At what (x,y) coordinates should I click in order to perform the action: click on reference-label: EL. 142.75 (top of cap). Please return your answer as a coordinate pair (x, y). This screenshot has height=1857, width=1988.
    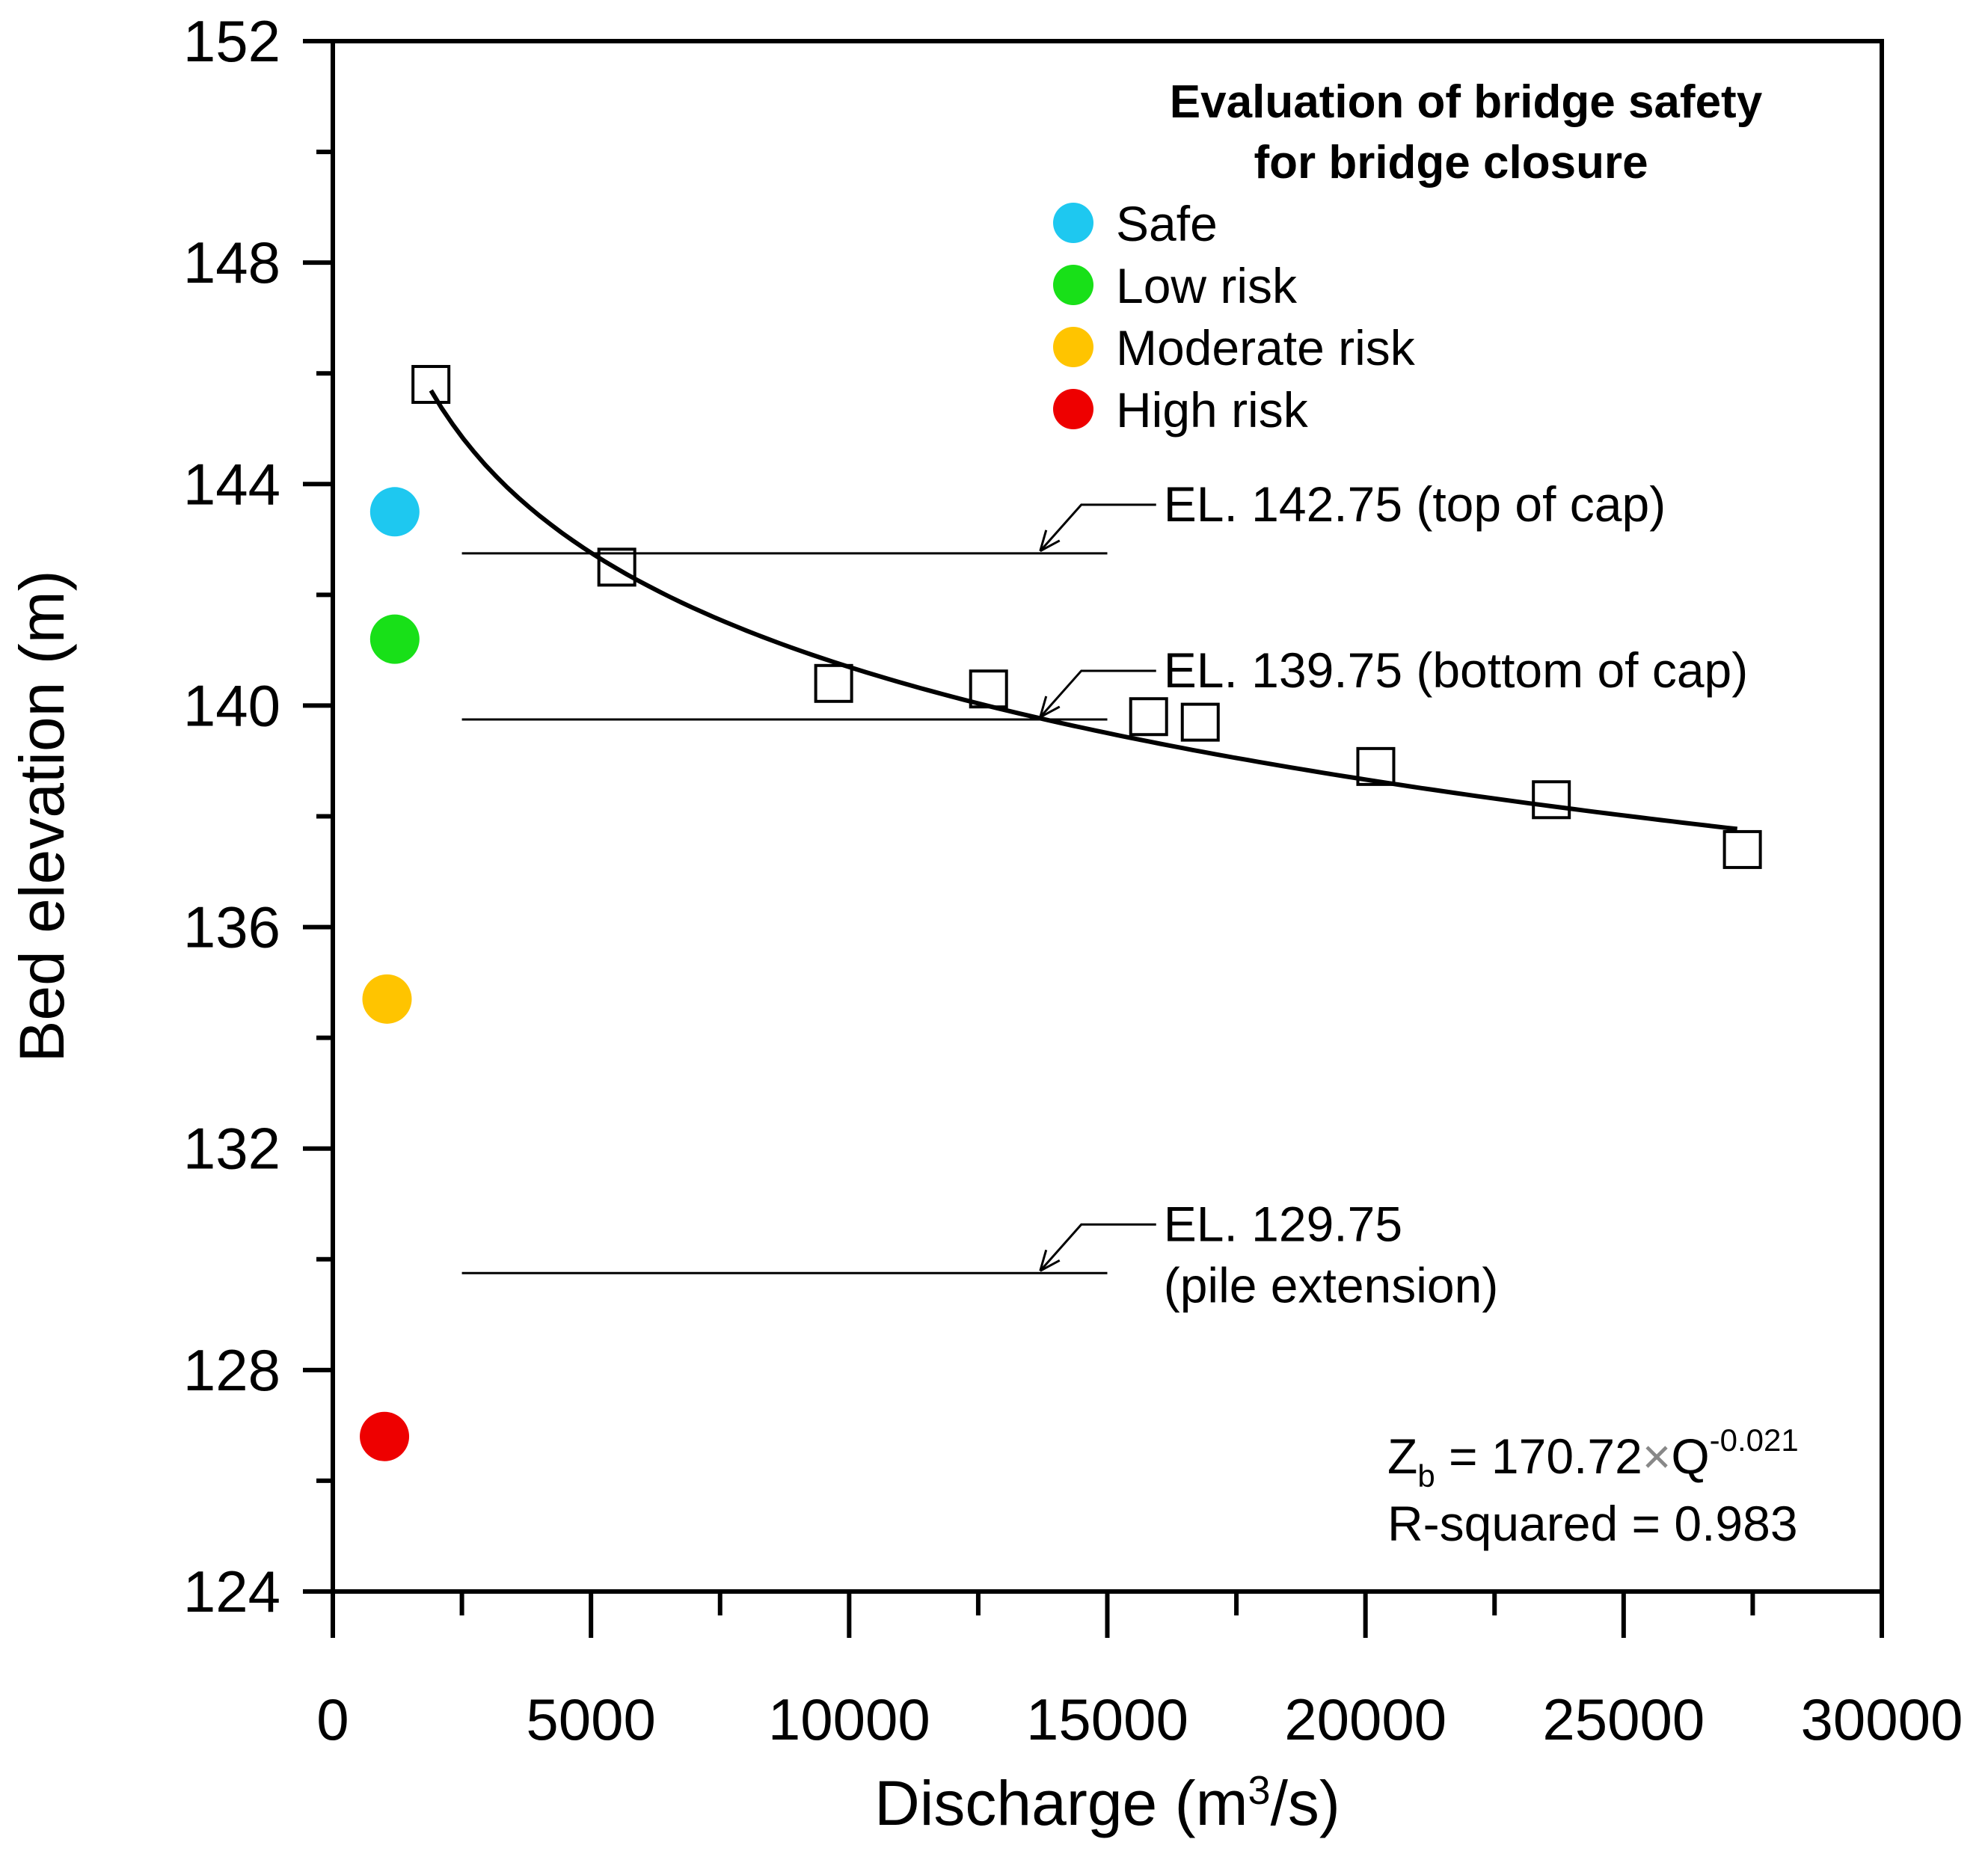
    Looking at the image, I should click on (1415, 504).